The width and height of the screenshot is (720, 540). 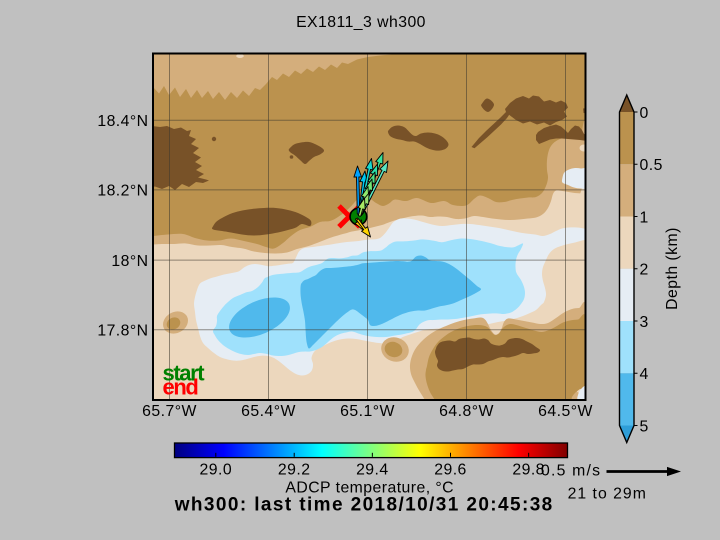 What do you see at coordinates (644, 113) in the screenshot?
I see `svg-text: 0` at bounding box center [644, 113].